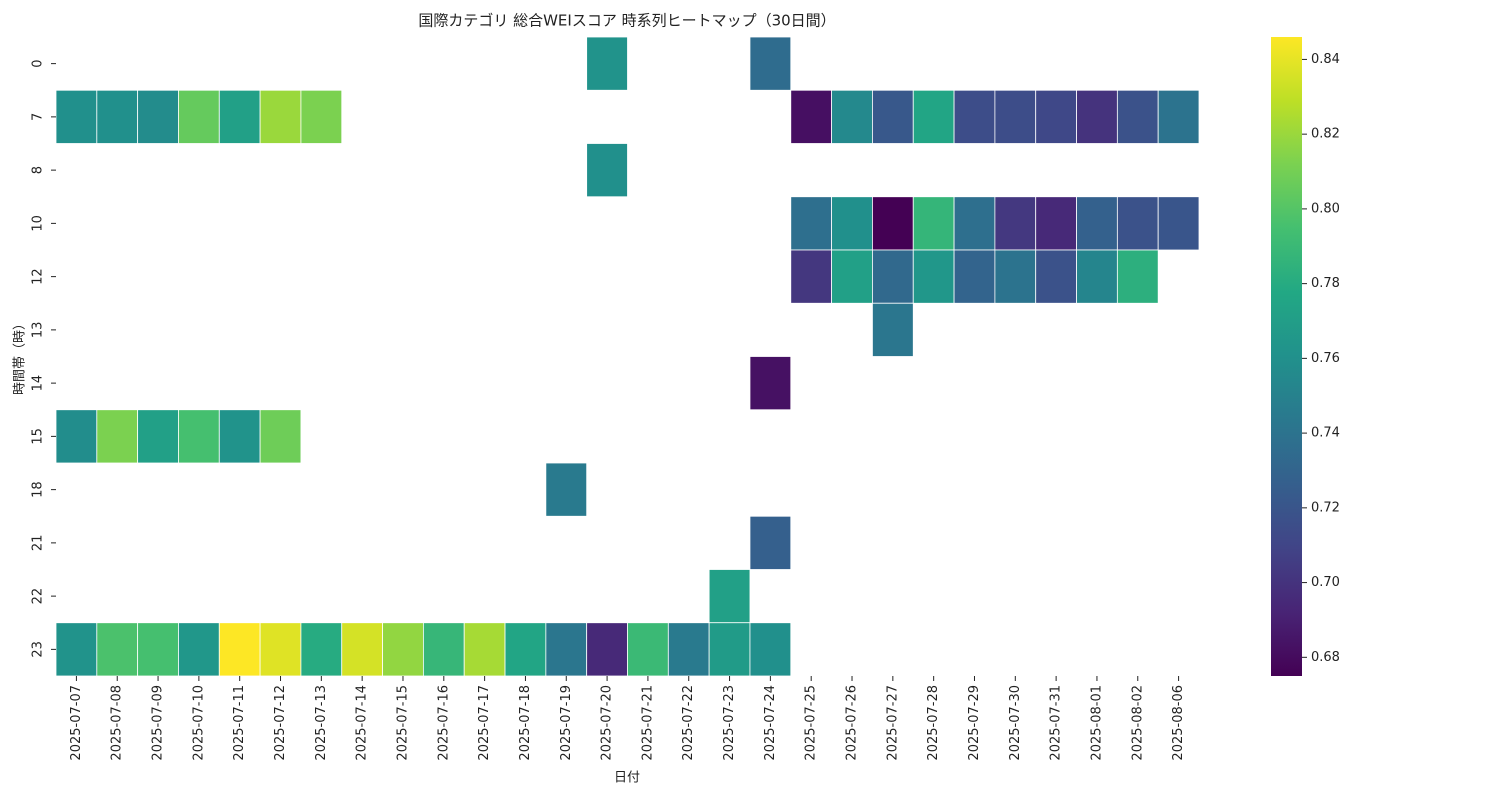  I want to click on x-tick-label: 2025-07-26, so click(852, 723).